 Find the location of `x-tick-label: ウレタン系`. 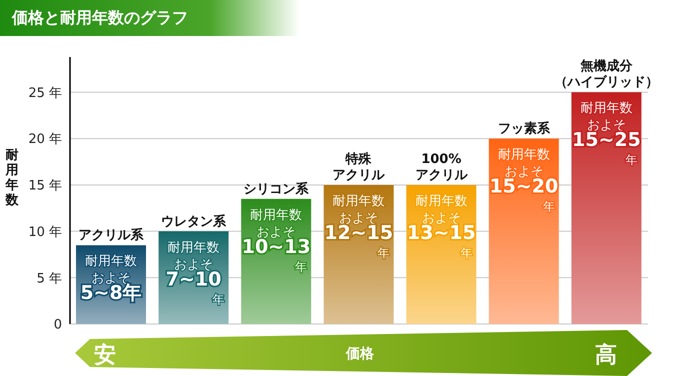

x-tick-label: ウレタン系 is located at coordinates (194, 221).